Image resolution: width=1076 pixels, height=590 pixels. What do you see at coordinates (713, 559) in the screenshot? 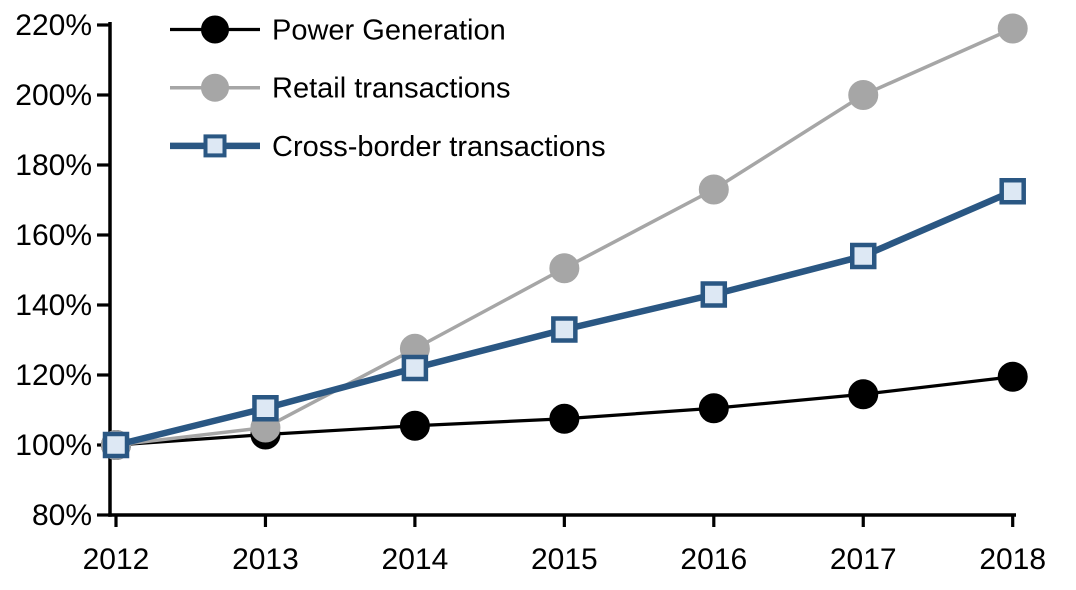
I see `x-tick-label: 2016` at bounding box center [713, 559].